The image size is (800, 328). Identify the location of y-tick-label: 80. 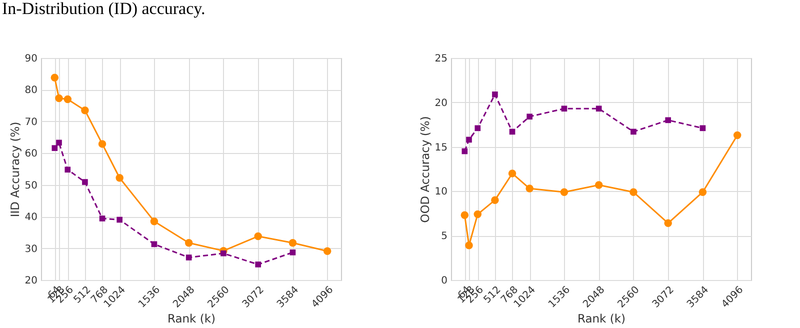
(31, 90).